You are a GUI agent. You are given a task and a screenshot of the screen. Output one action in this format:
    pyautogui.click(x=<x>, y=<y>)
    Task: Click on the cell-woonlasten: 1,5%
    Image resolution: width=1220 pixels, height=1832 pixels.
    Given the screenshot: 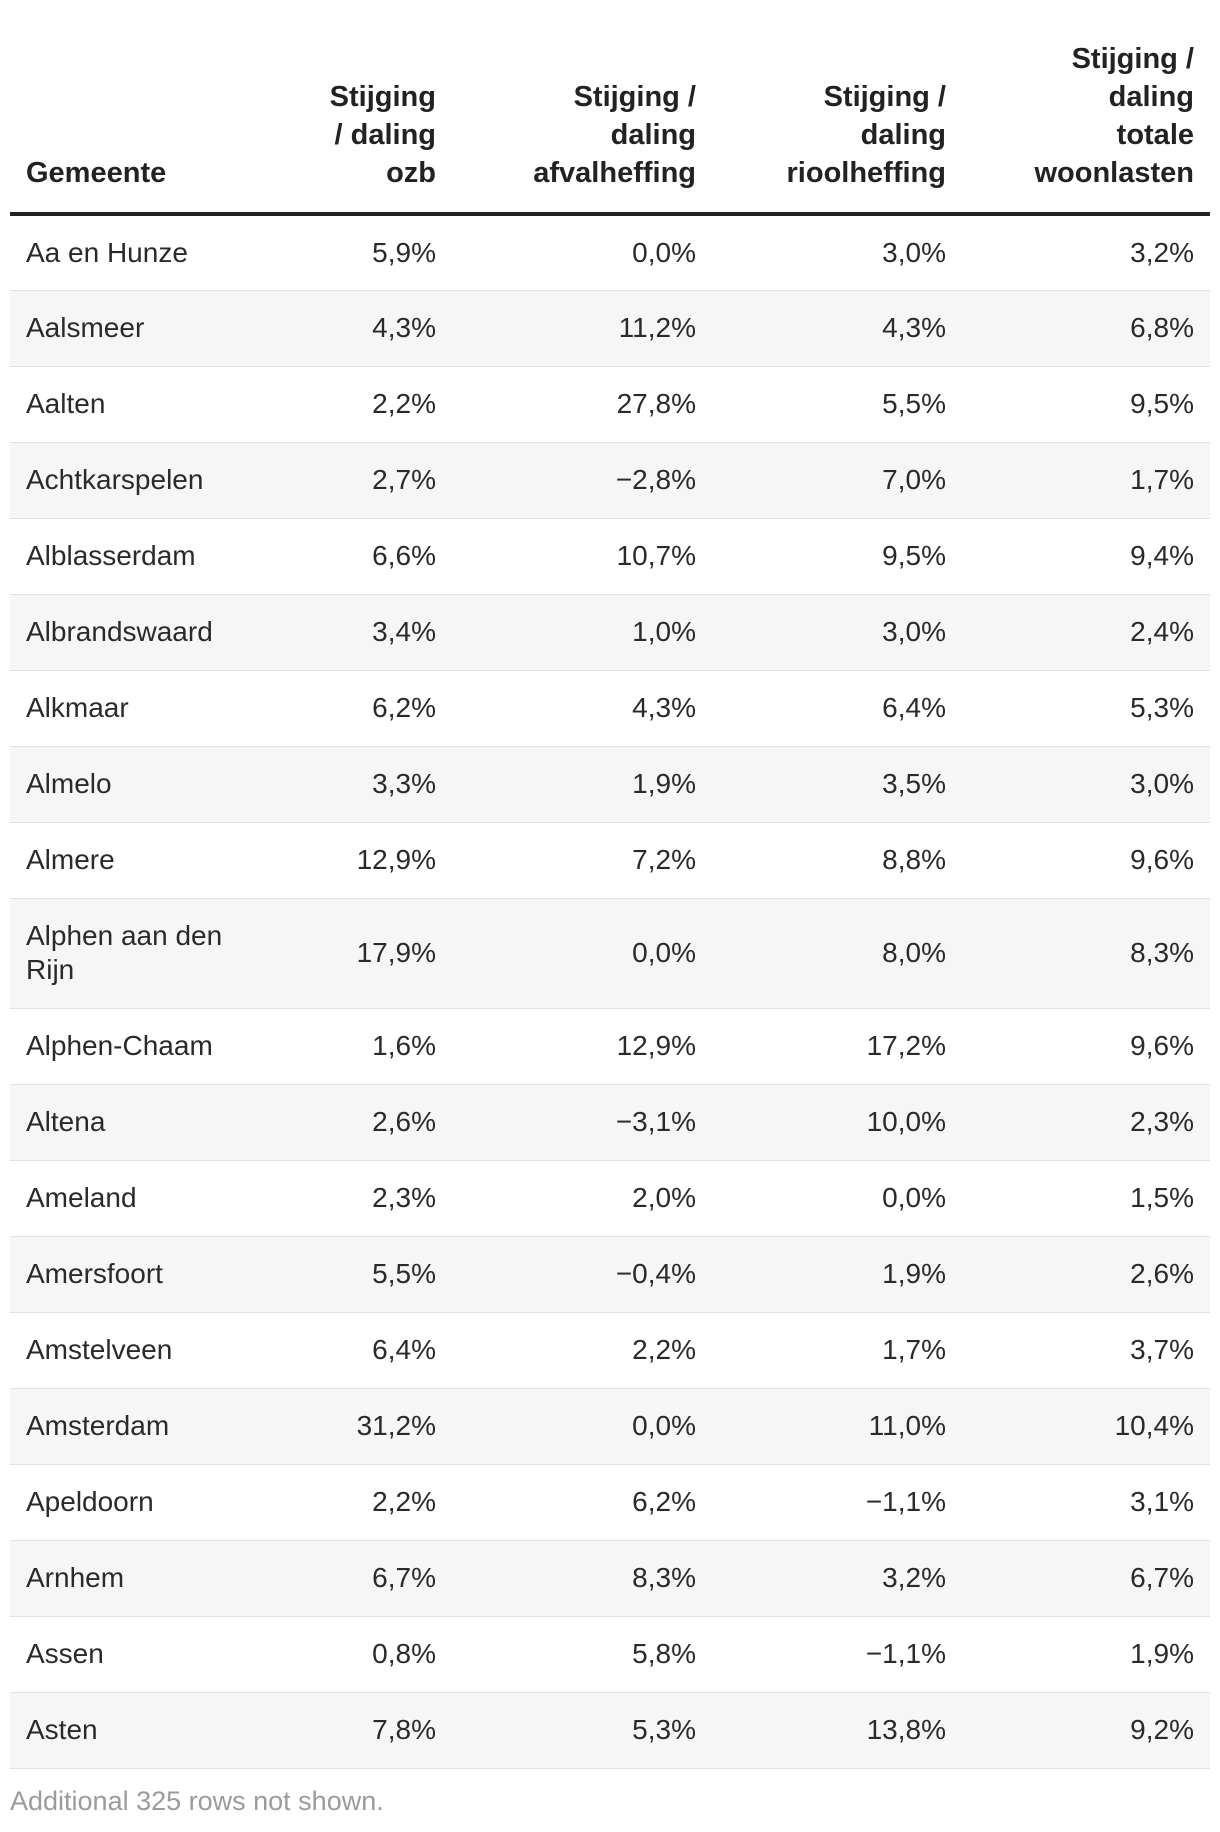 What is the action you would take?
    pyautogui.click(x=1162, y=1197)
    